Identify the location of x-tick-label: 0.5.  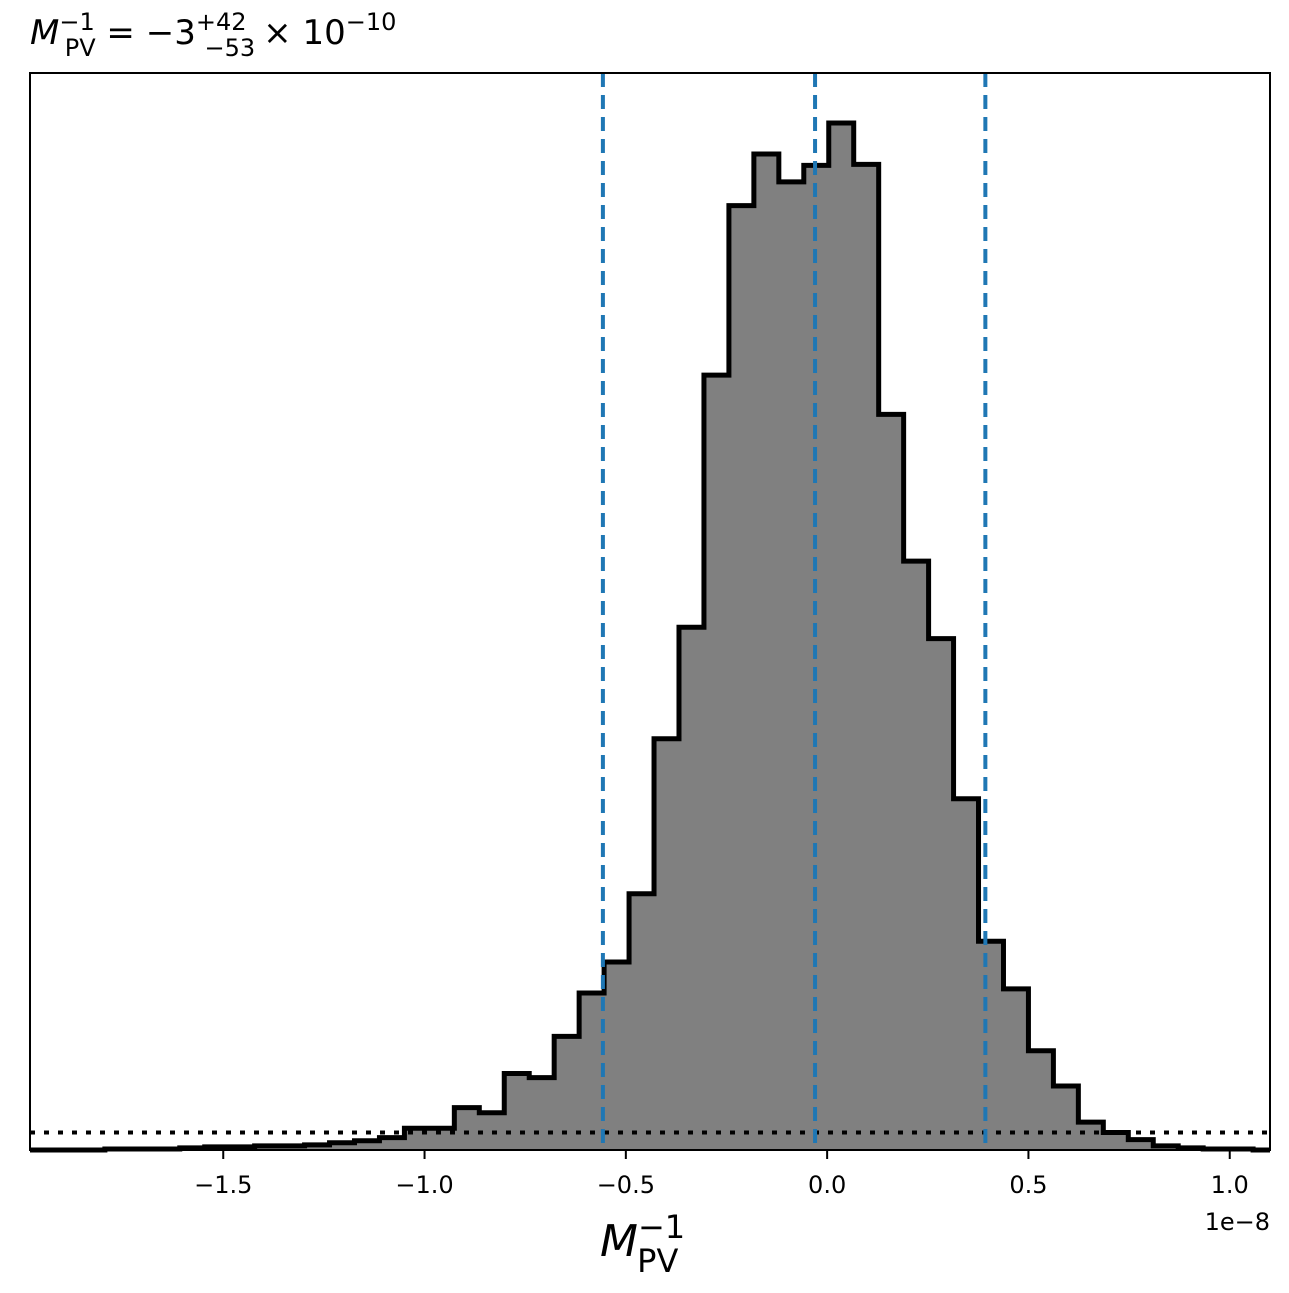
(1028, 1185).